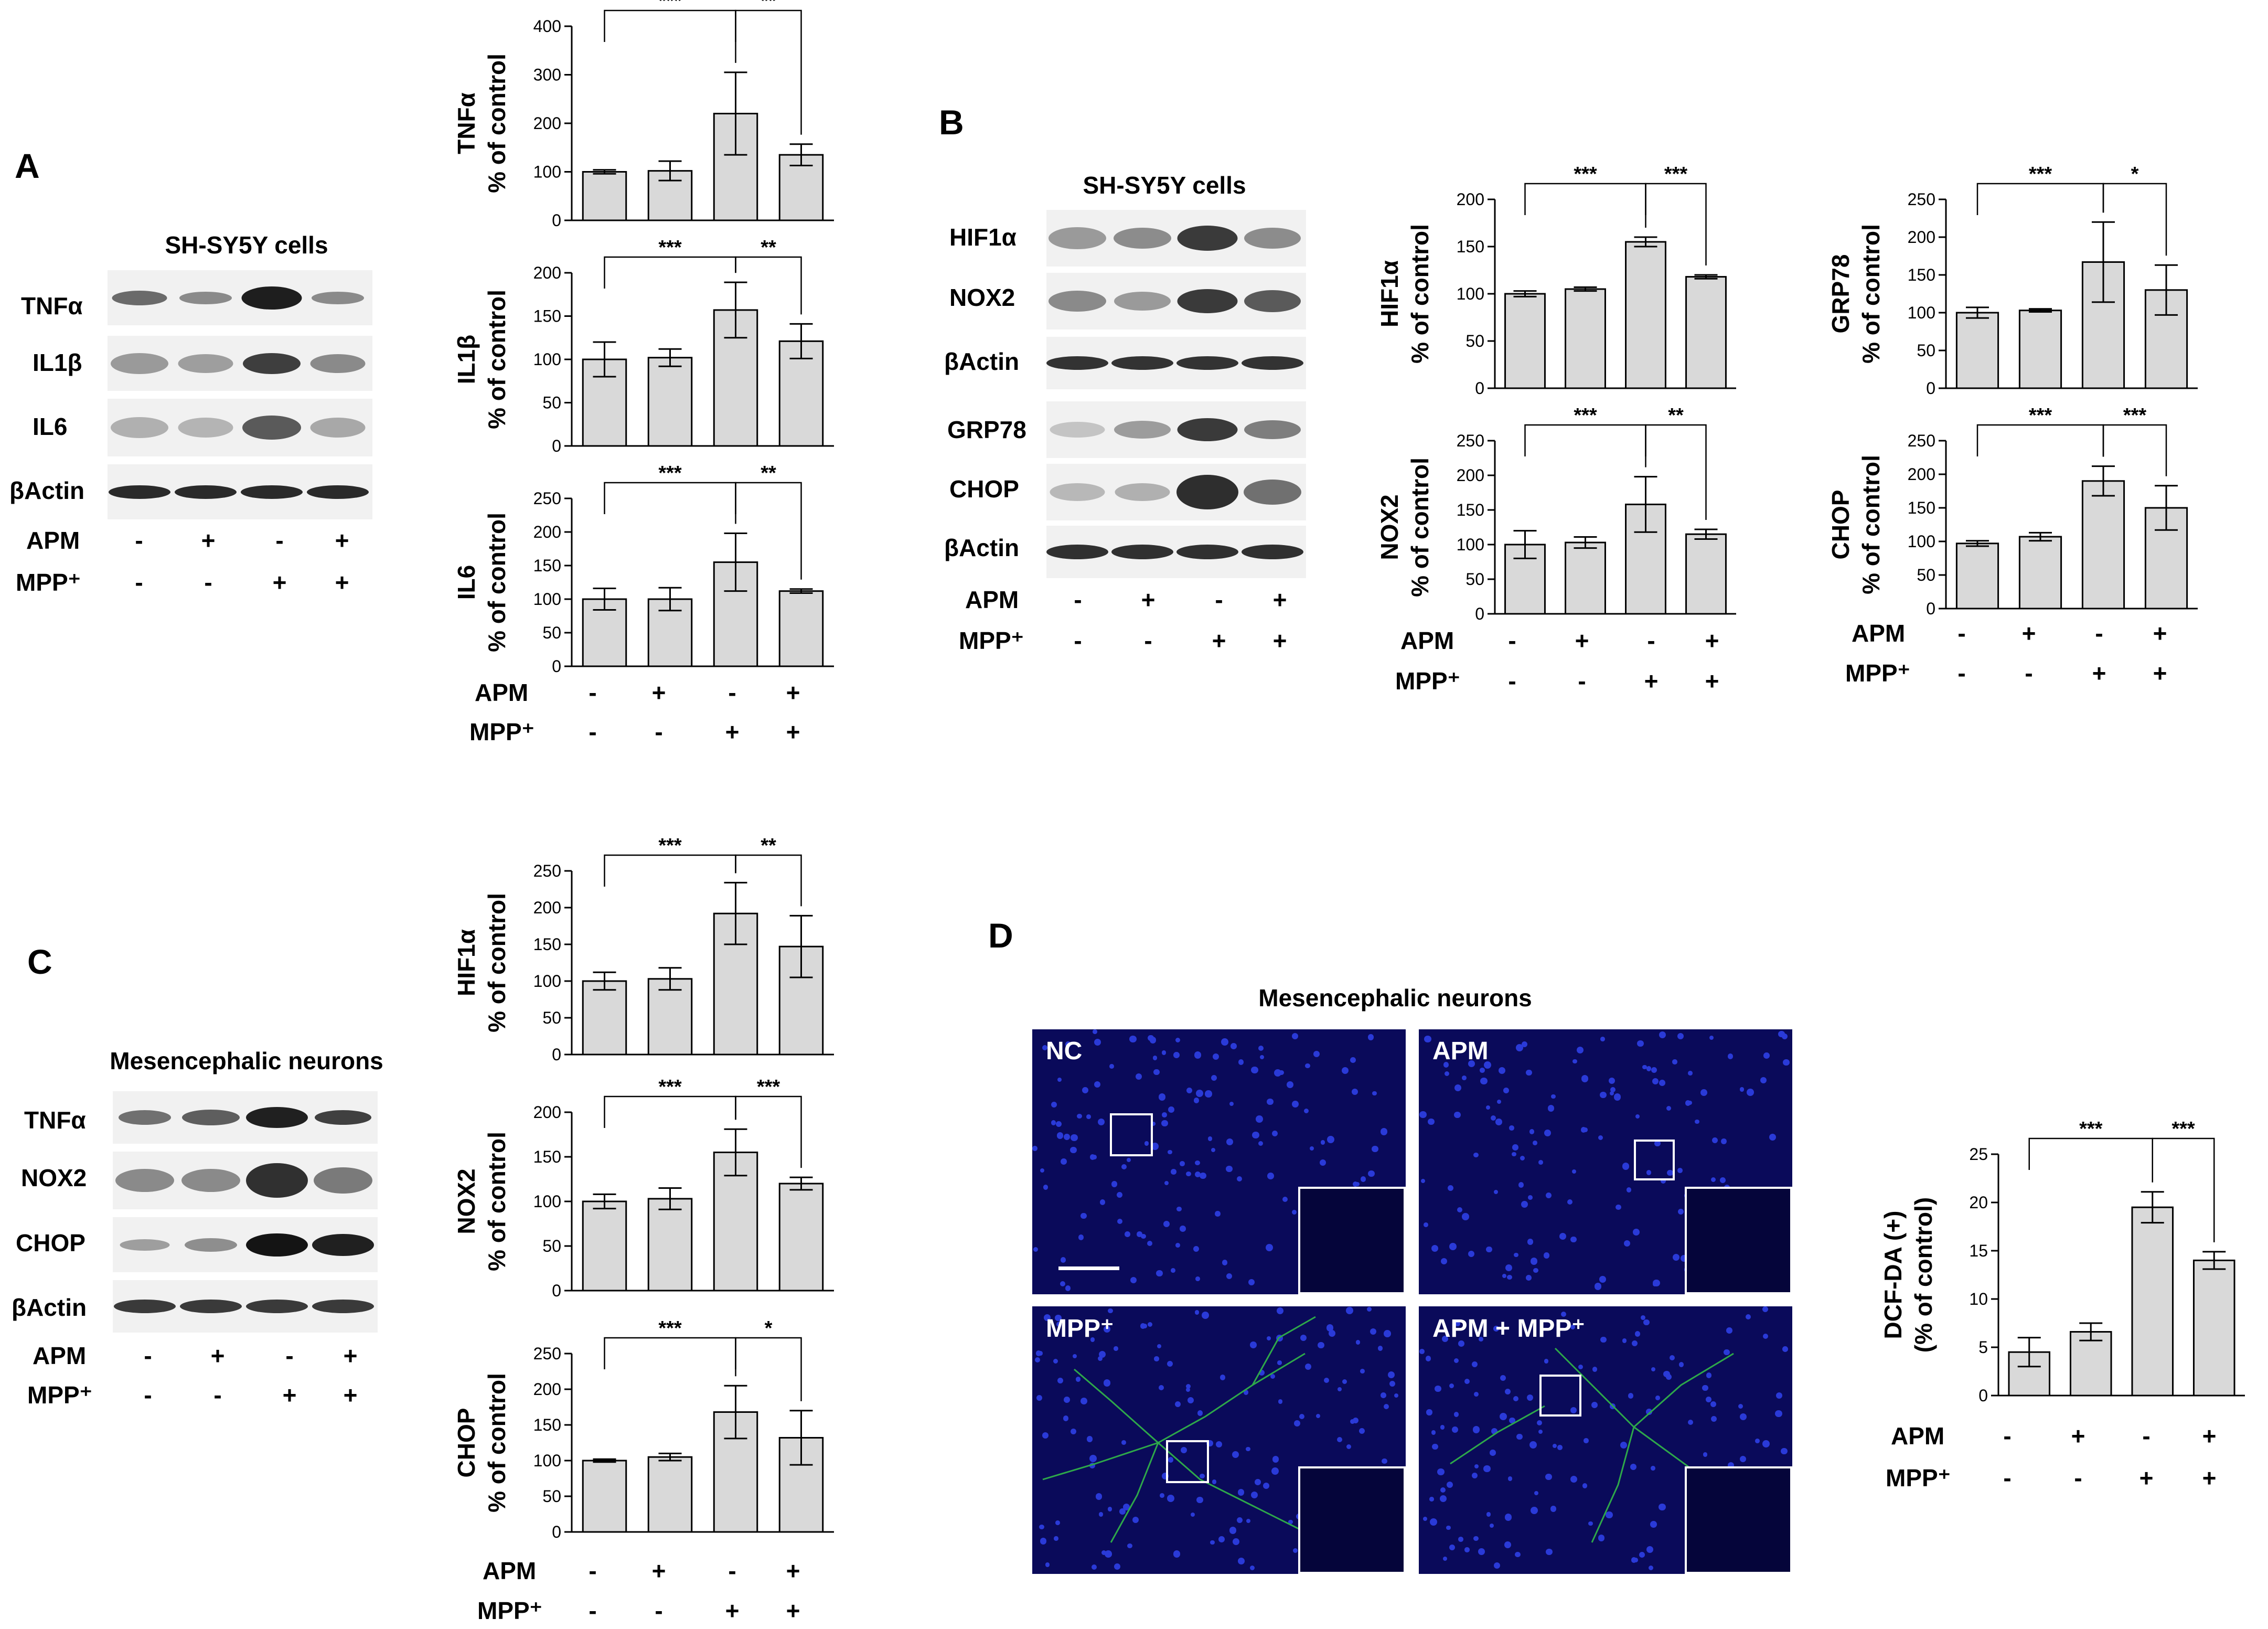 This screenshot has width=2268, height=1629. What do you see at coordinates (547, 907) in the screenshot?
I see `y-tick-label: 200` at bounding box center [547, 907].